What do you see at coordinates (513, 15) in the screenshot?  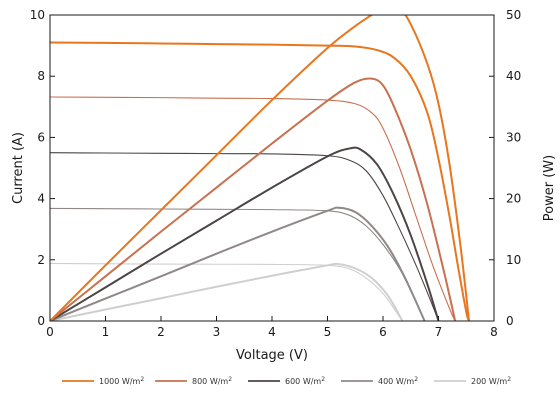 I see `y2-tick-label: 50` at bounding box center [513, 15].